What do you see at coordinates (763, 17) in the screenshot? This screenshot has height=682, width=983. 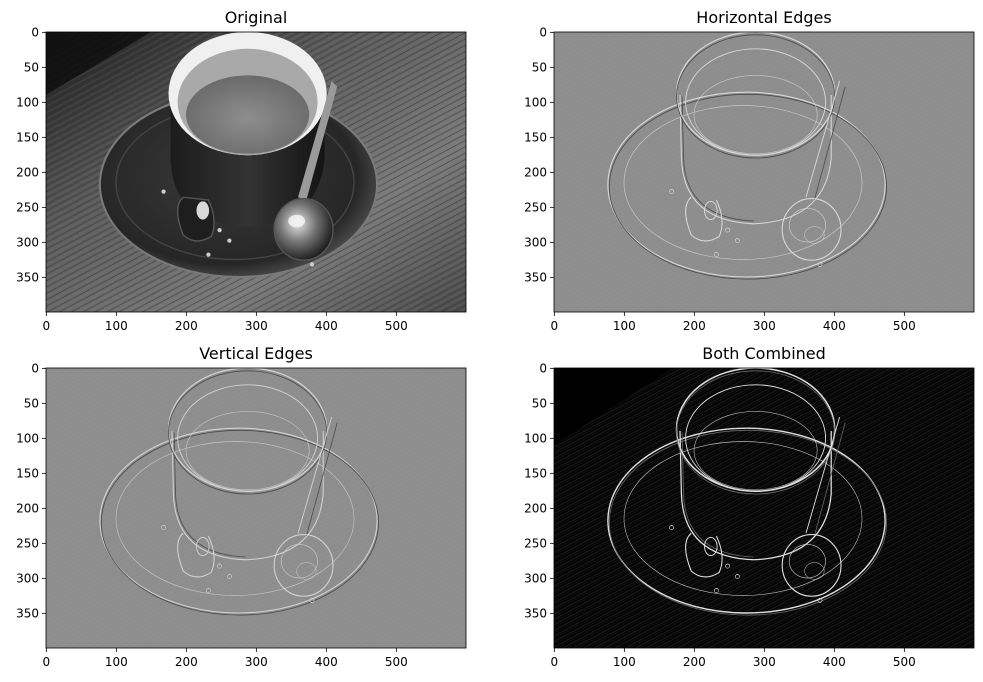 I see `panel-title: Horizontal Edges` at bounding box center [763, 17].